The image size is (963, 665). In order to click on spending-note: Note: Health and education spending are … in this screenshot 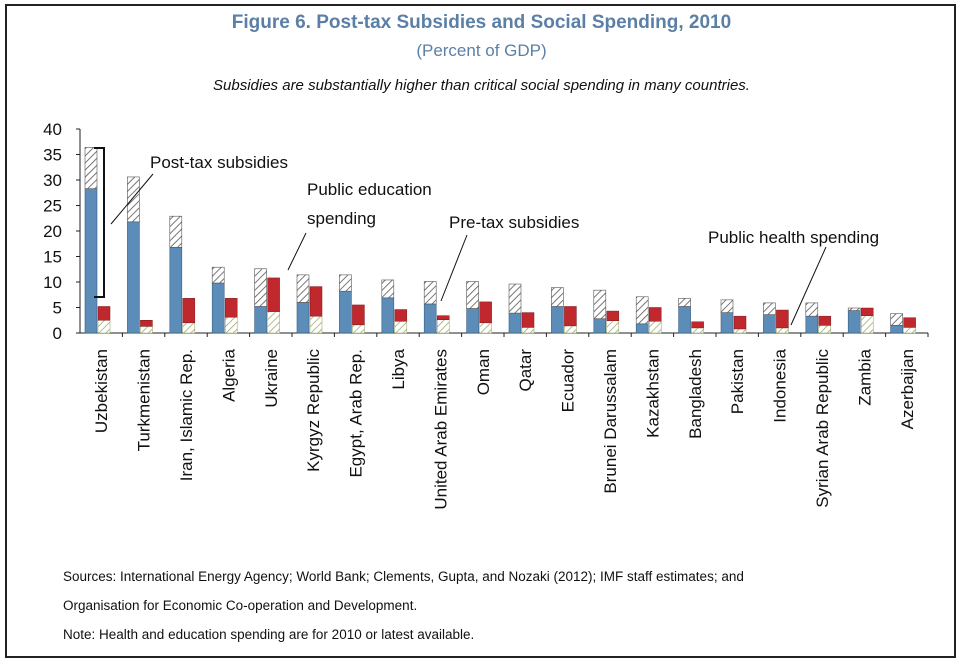, I will do `click(269, 634)`.